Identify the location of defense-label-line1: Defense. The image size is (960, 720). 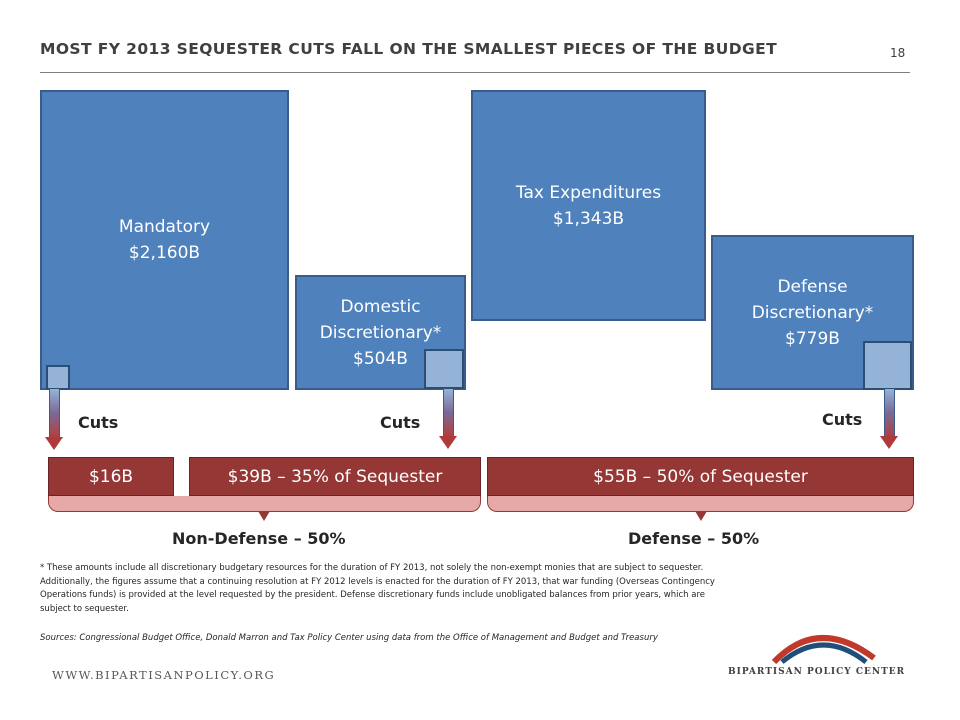
(812, 286).